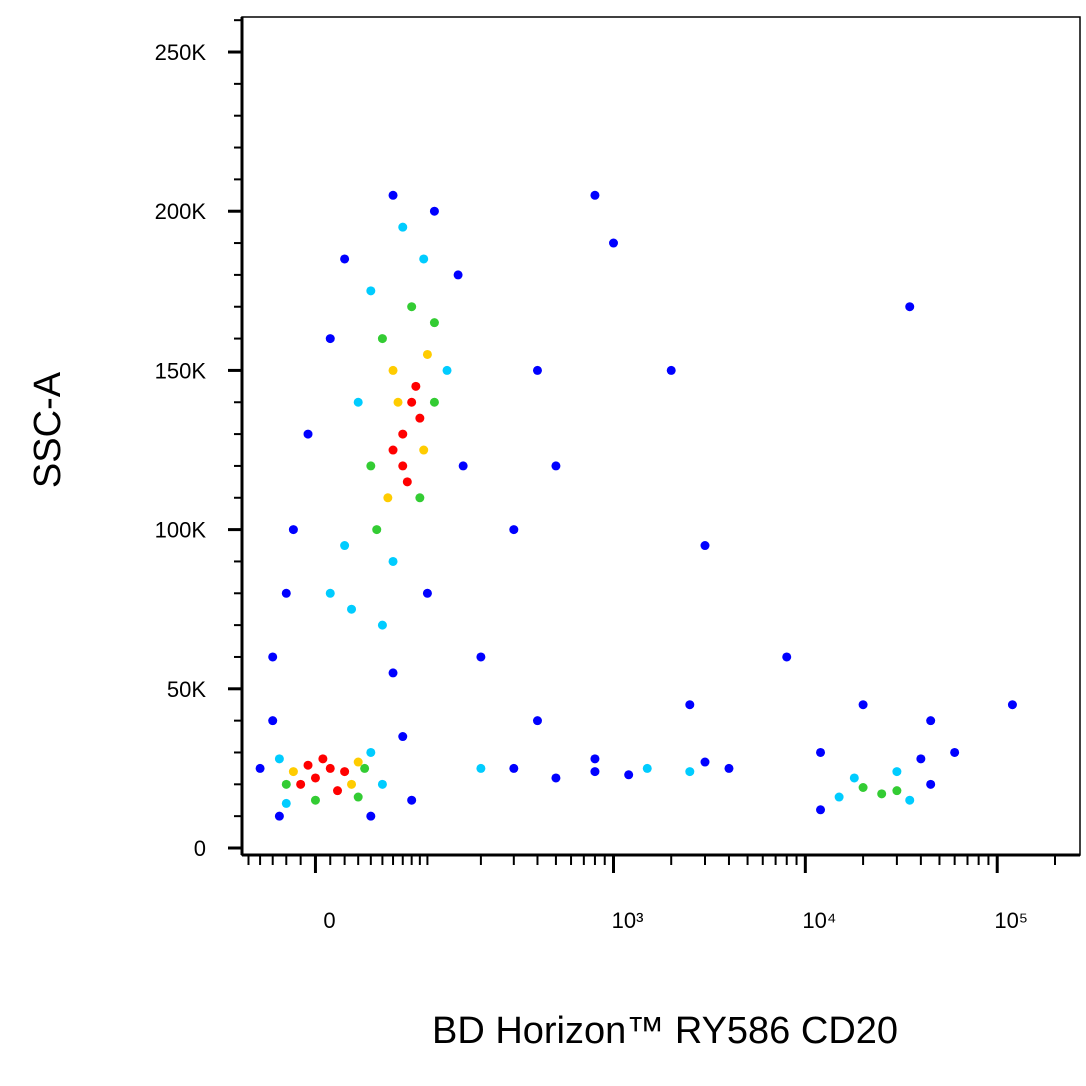 The height and width of the screenshot is (1086, 1086). Describe the element at coordinates (181, 211) in the screenshot. I see `y-tick-label: 200K` at that location.